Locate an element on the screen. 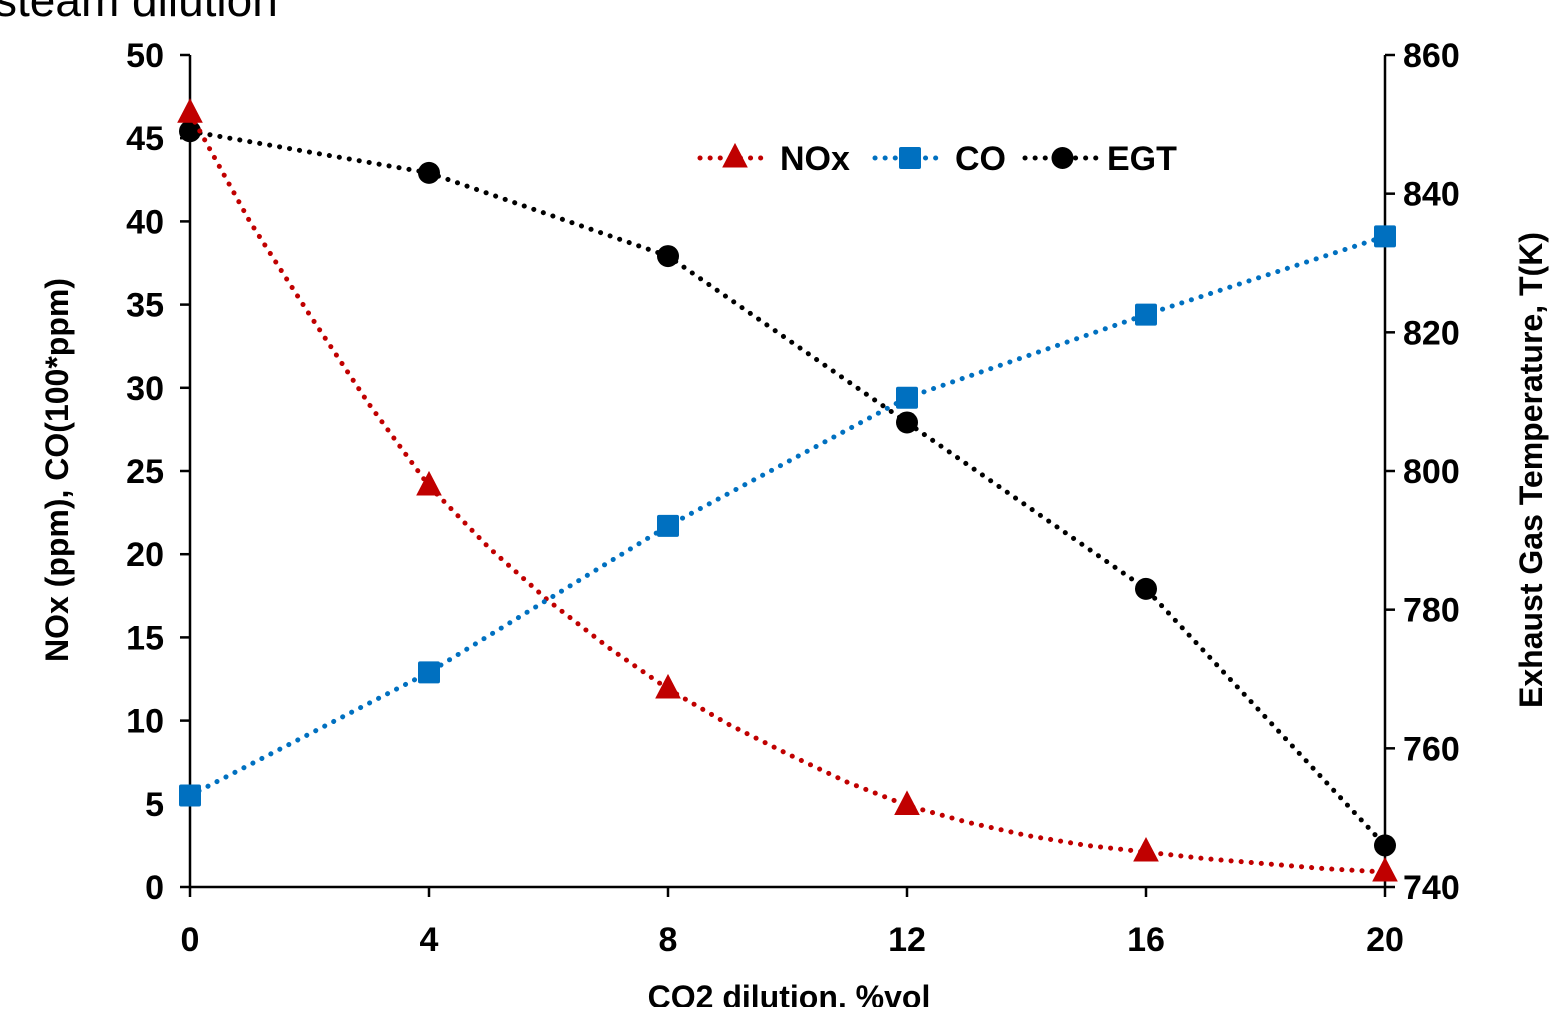 Image resolution: width=1566 pixels, height=1012 pixels. y-tick-label-right: 780 is located at coordinates (1431, 611).